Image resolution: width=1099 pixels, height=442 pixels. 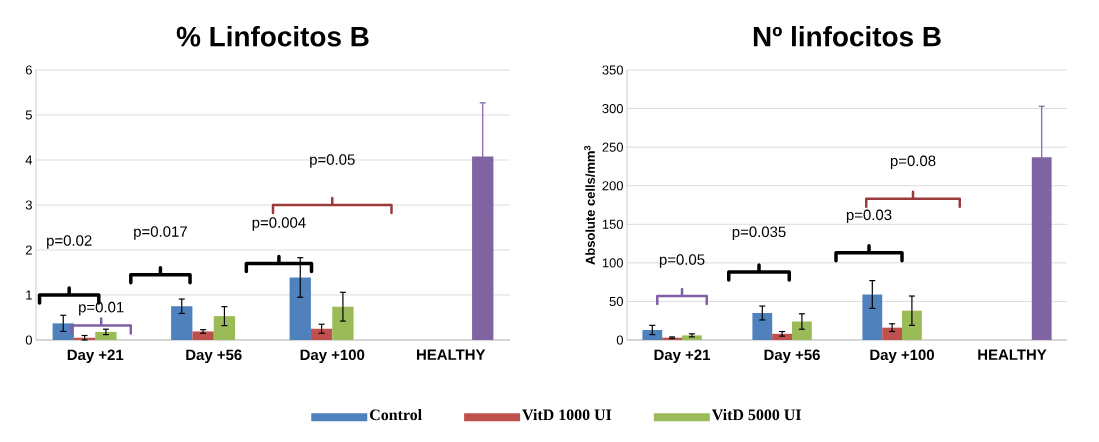 What do you see at coordinates (272, 36) in the screenshot?
I see `chart-title: % Linfocitos B` at bounding box center [272, 36].